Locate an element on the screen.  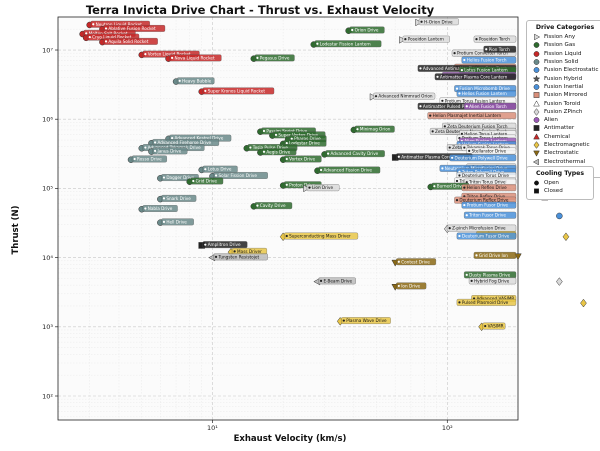
x-tick-label: 10² is located at coordinates (447, 428).